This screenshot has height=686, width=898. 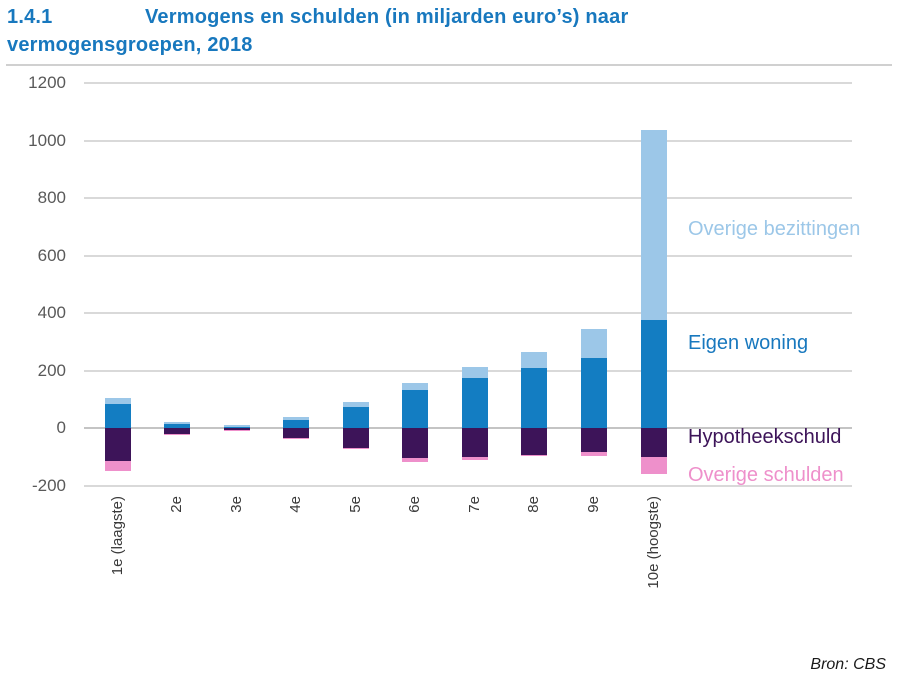 I want to click on legend-label-overige-schulden: Overige schulden, so click(x=766, y=475).